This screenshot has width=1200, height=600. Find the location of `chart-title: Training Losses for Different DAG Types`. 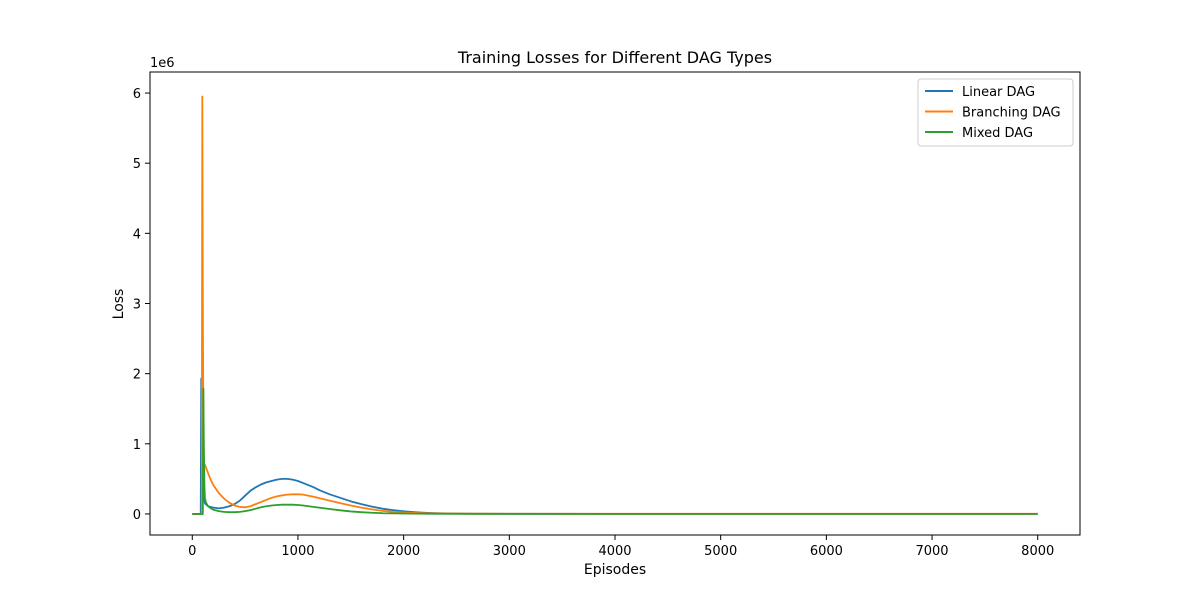

chart-title: Training Losses for Different DAG Types is located at coordinates (614, 57).